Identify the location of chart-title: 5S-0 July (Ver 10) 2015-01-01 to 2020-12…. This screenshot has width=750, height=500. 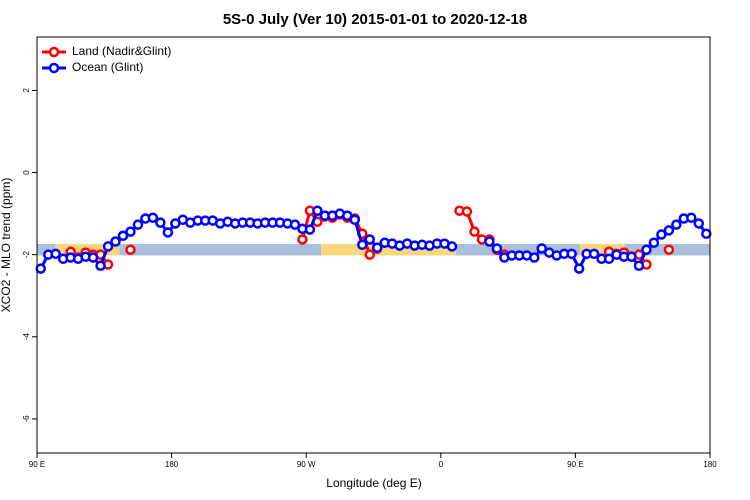
(375, 19).